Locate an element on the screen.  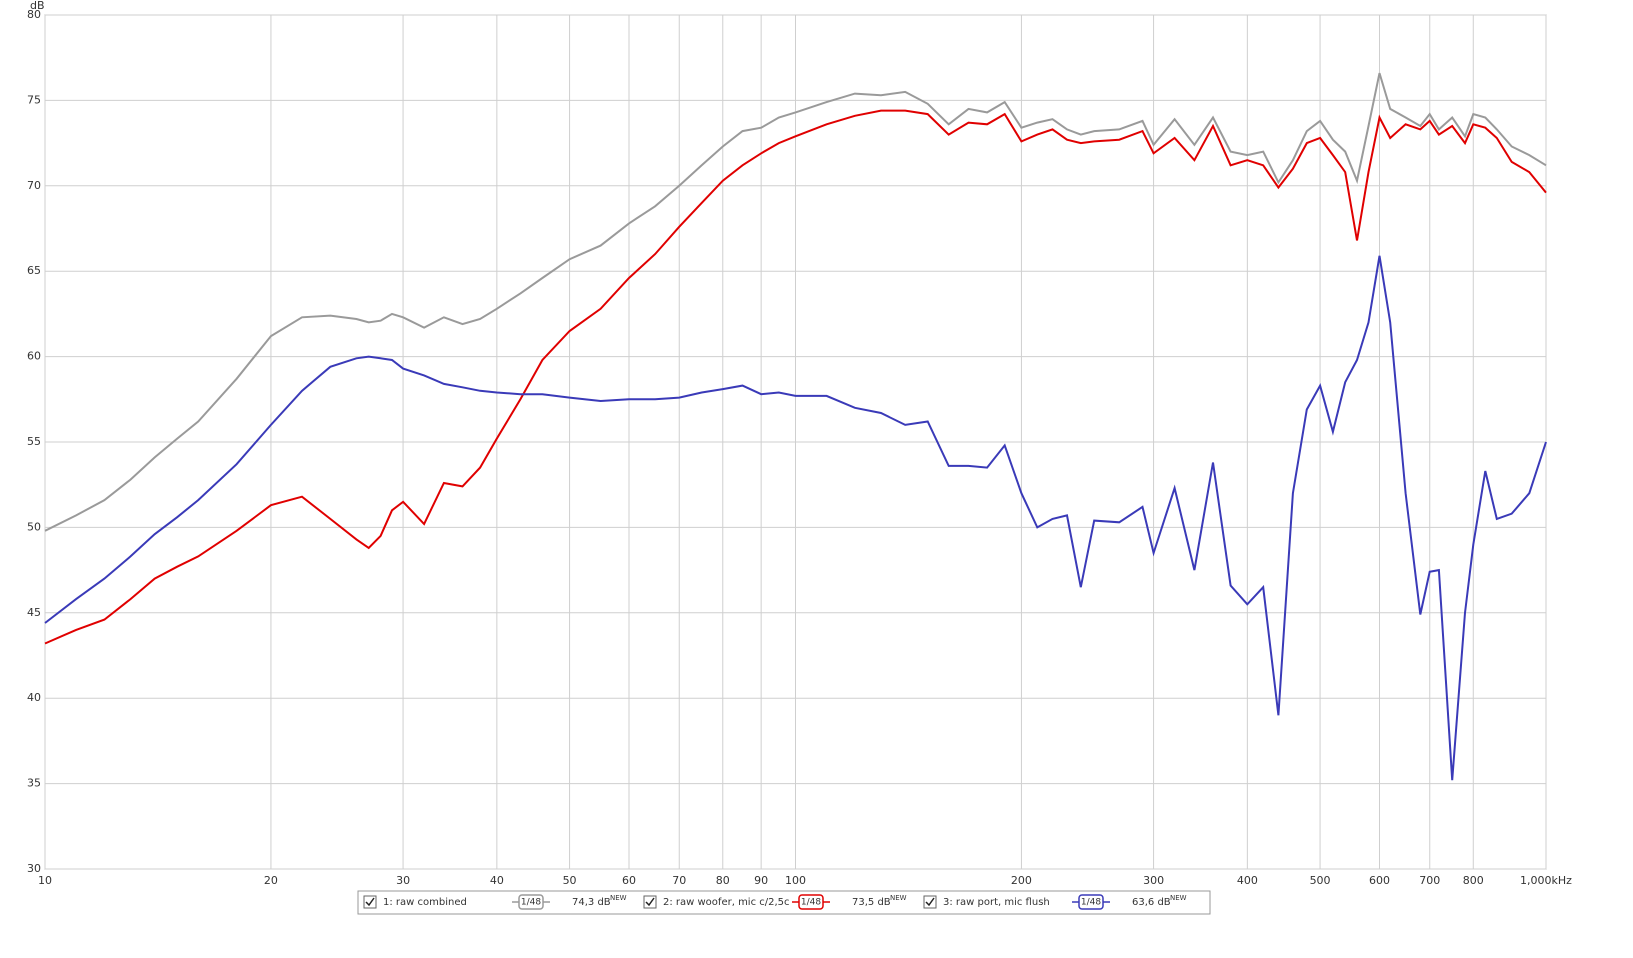
y-tick-label: 65 is located at coordinates (34, 270).